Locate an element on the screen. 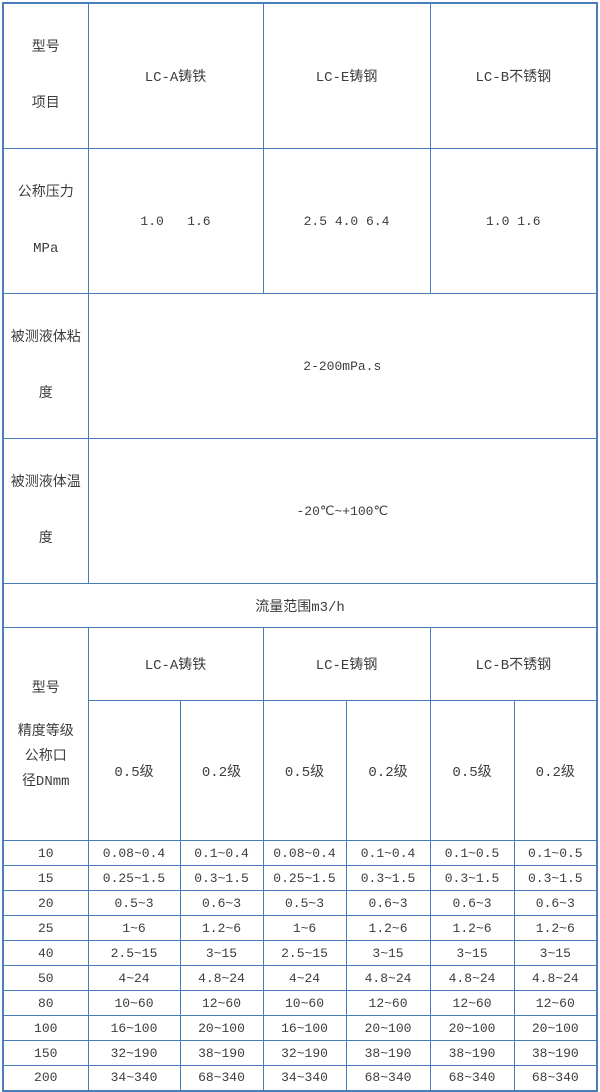 The height and width of the screenshot is (1092, 600). flow-value-cell: 16~100 is located at coordinates (134, 1028).